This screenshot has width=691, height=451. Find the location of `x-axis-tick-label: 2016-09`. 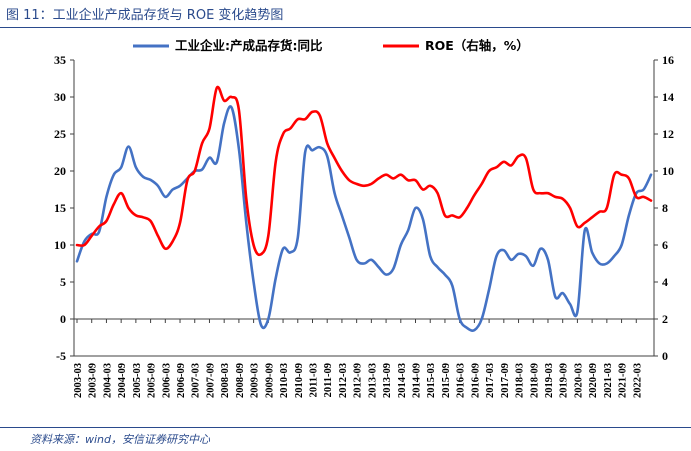

x-axis-tick-label: 2016-09 is located at coordinates (475, 380).